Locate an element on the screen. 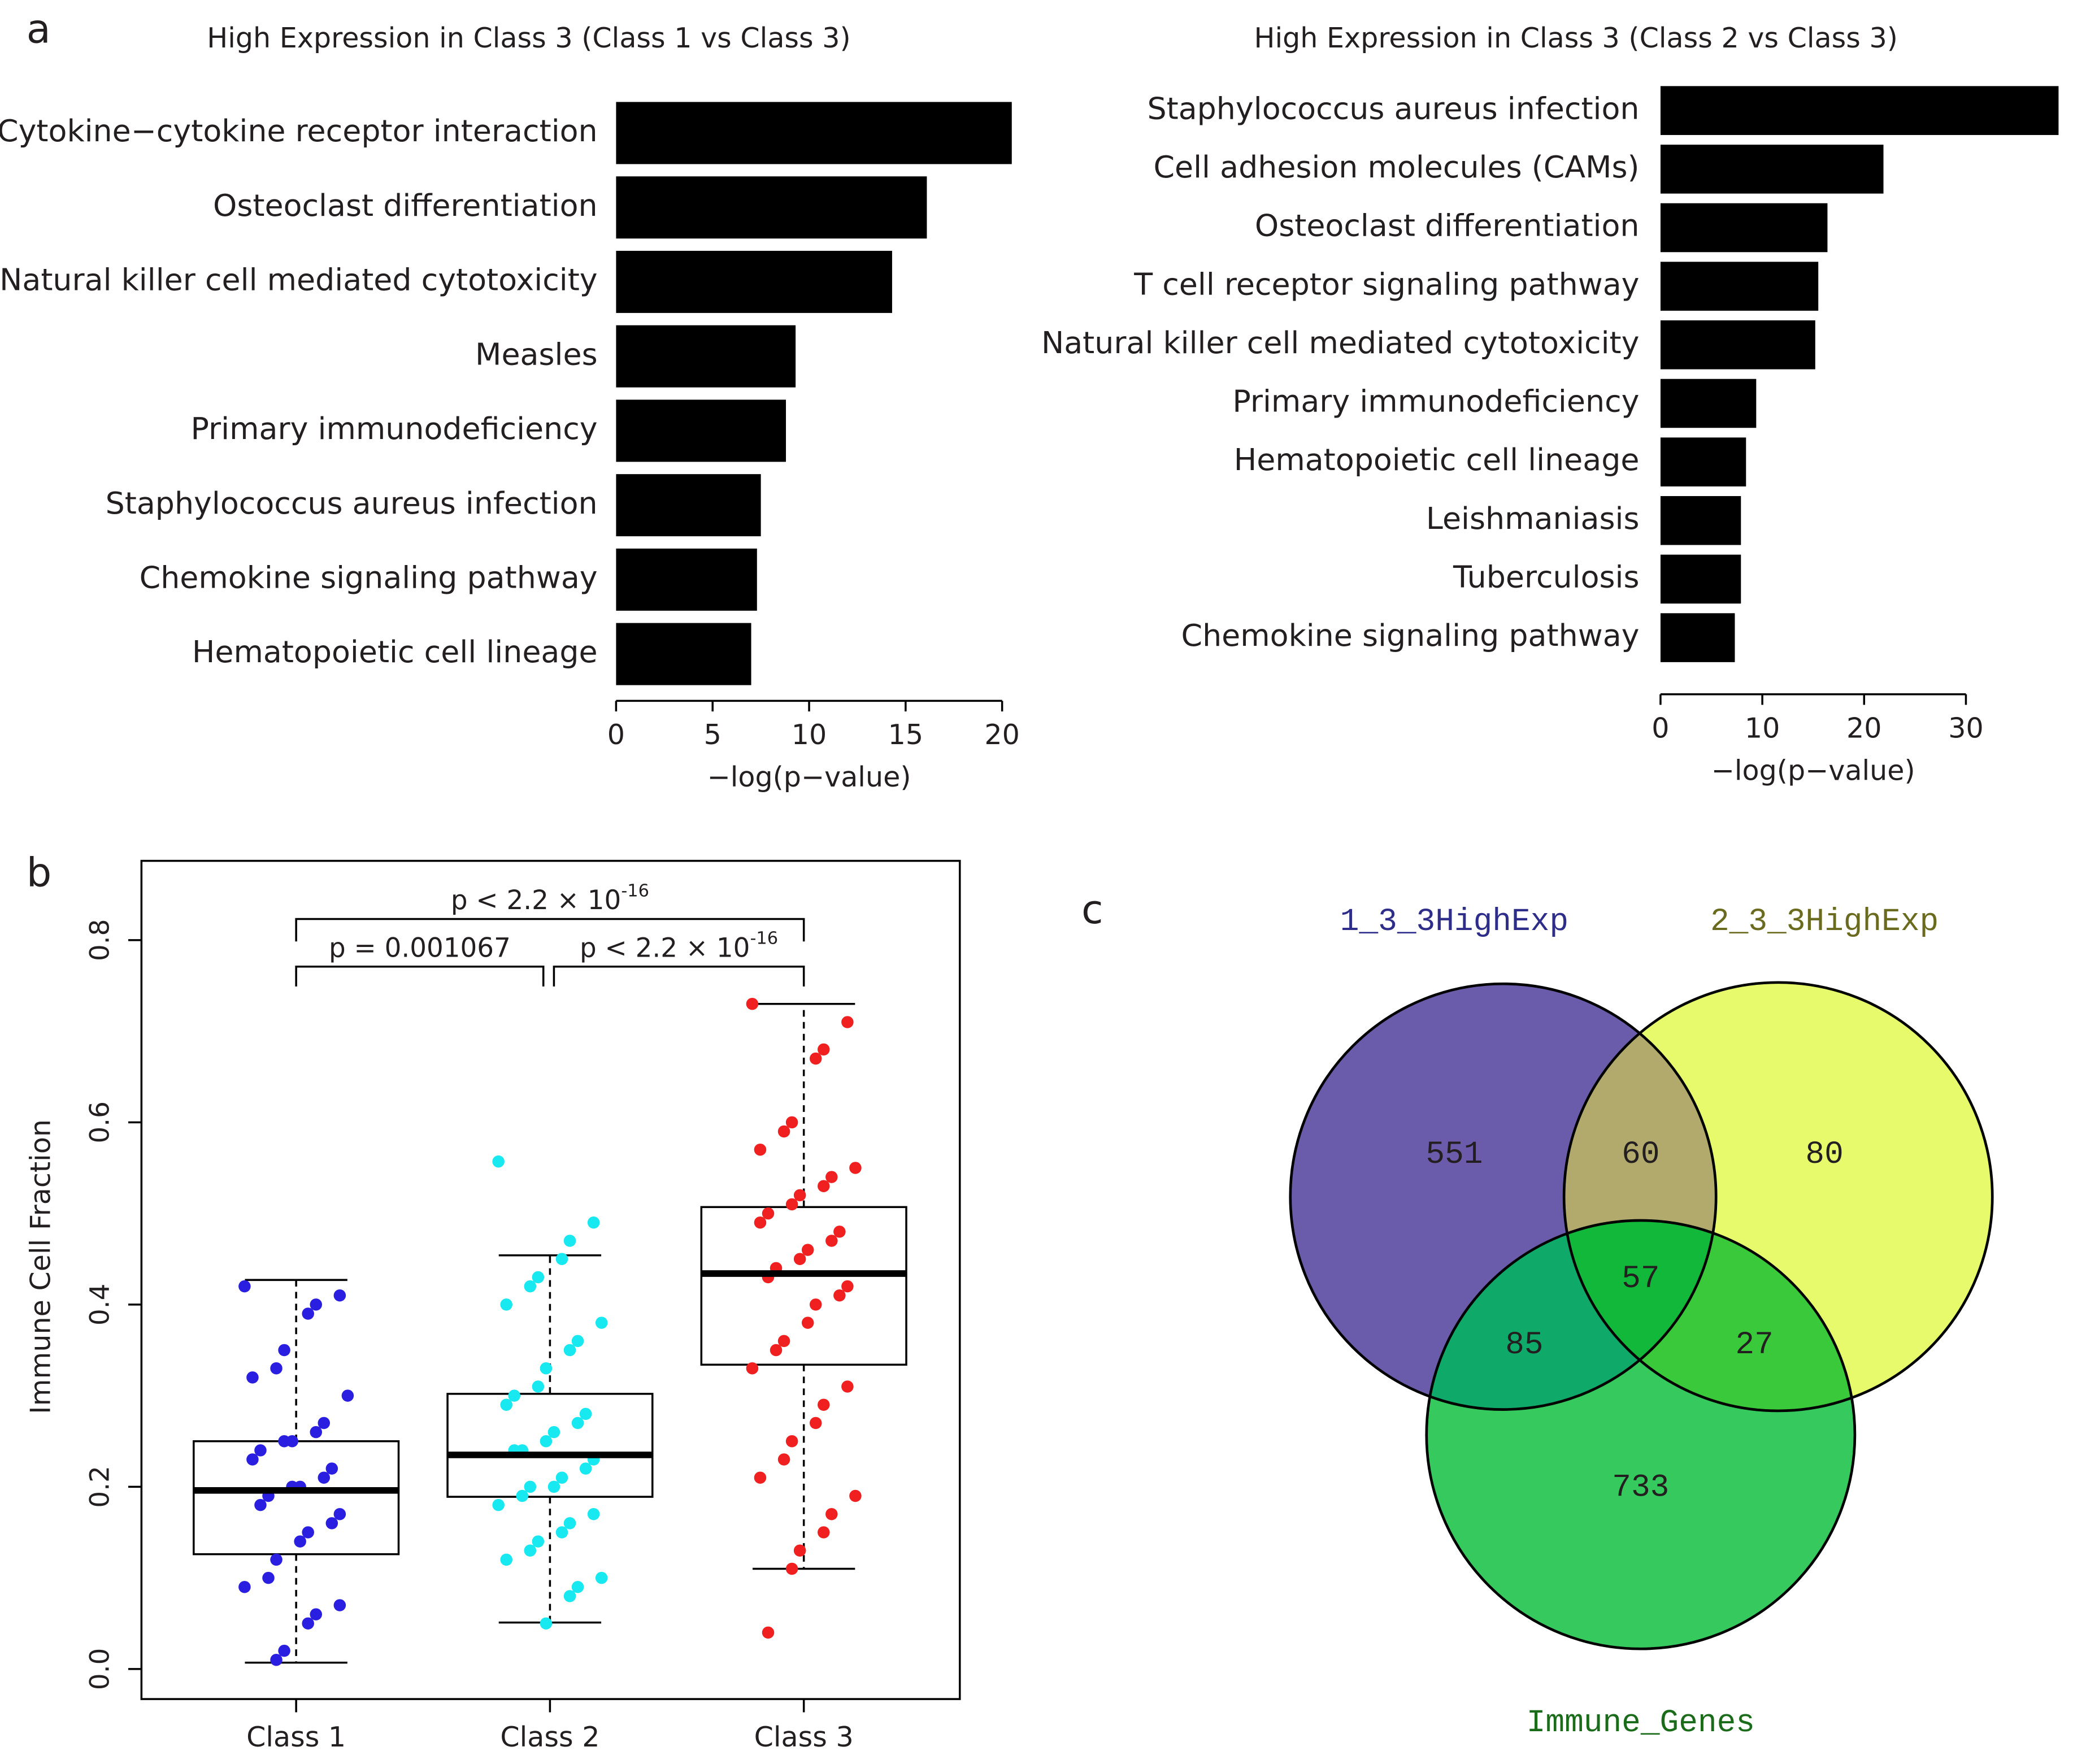  region-count: 85 is located at coordinates (1524, 1345).